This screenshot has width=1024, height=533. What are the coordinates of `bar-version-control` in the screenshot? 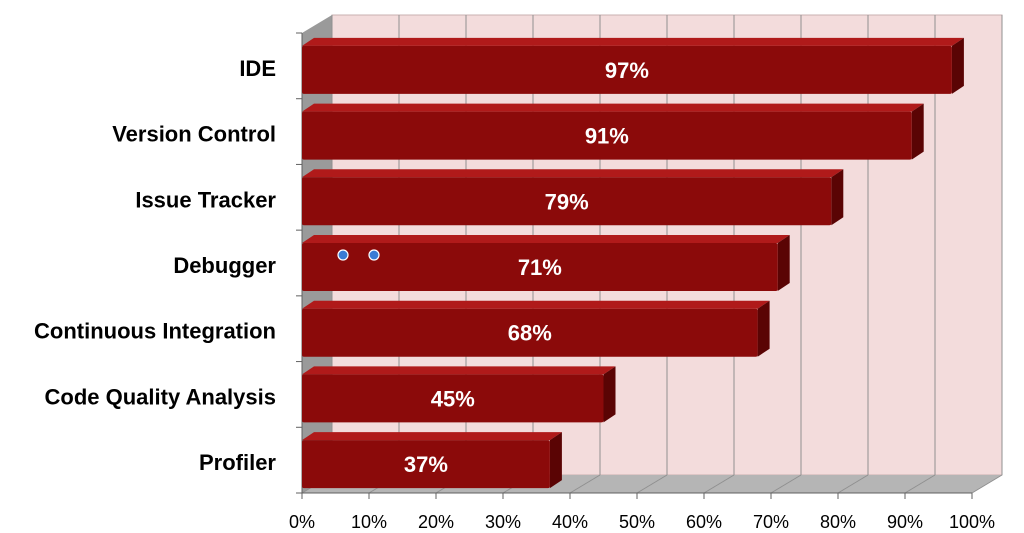 It's located at (613, 131).